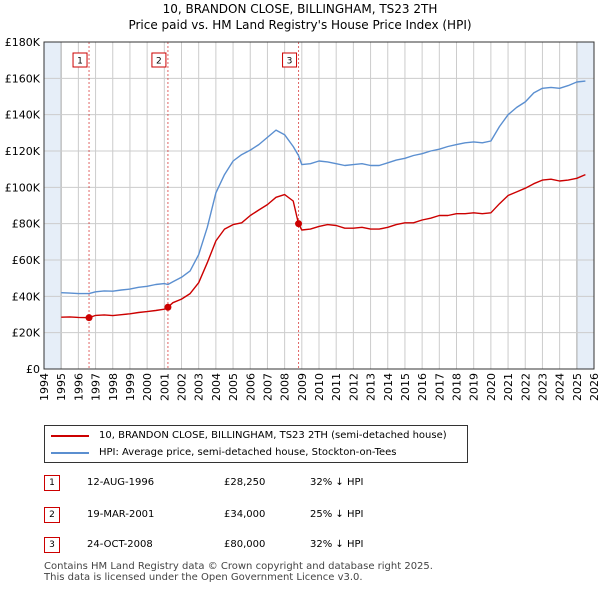  I want to click on legend-swatch-hpi, so click(70, 453).